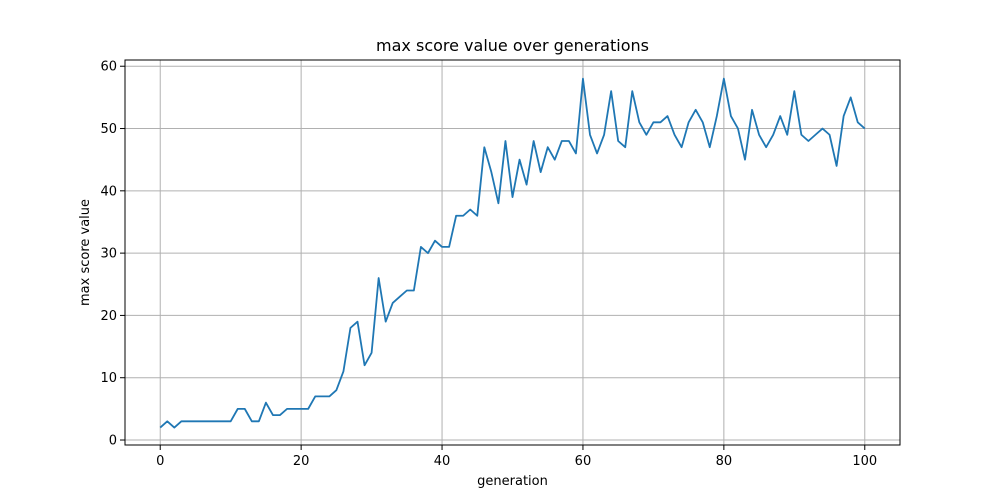 The width and height of the screenshot is (1000, 500). Describe the element at coordinates (108, 129) in the screenshot. I see `y-tick-label: 50` at that location.